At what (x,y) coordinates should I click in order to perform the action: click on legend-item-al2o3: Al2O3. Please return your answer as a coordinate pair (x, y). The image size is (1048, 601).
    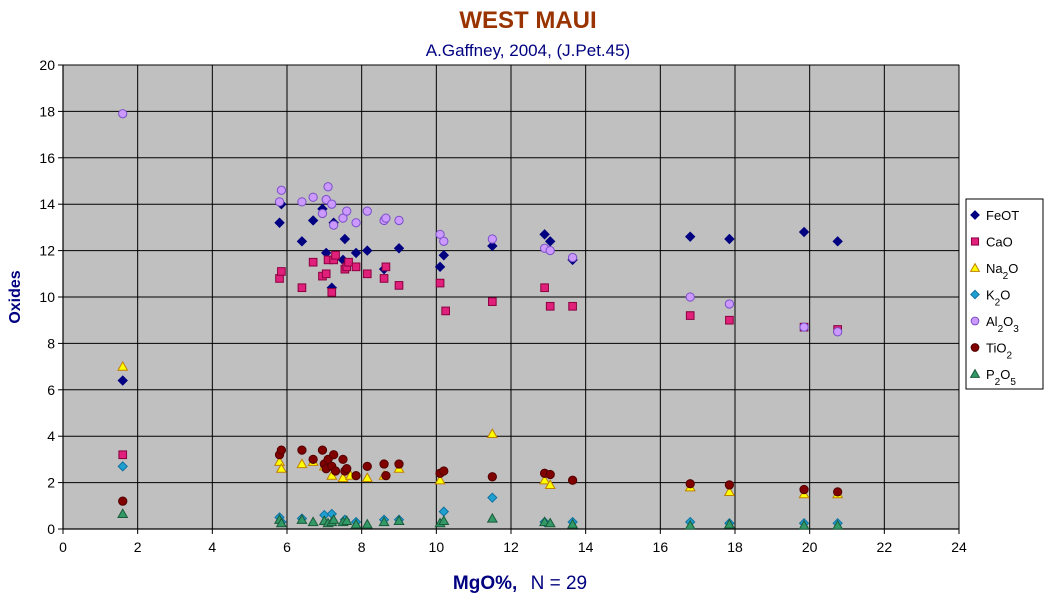
    Looking at the image, I should click on (994, 324).